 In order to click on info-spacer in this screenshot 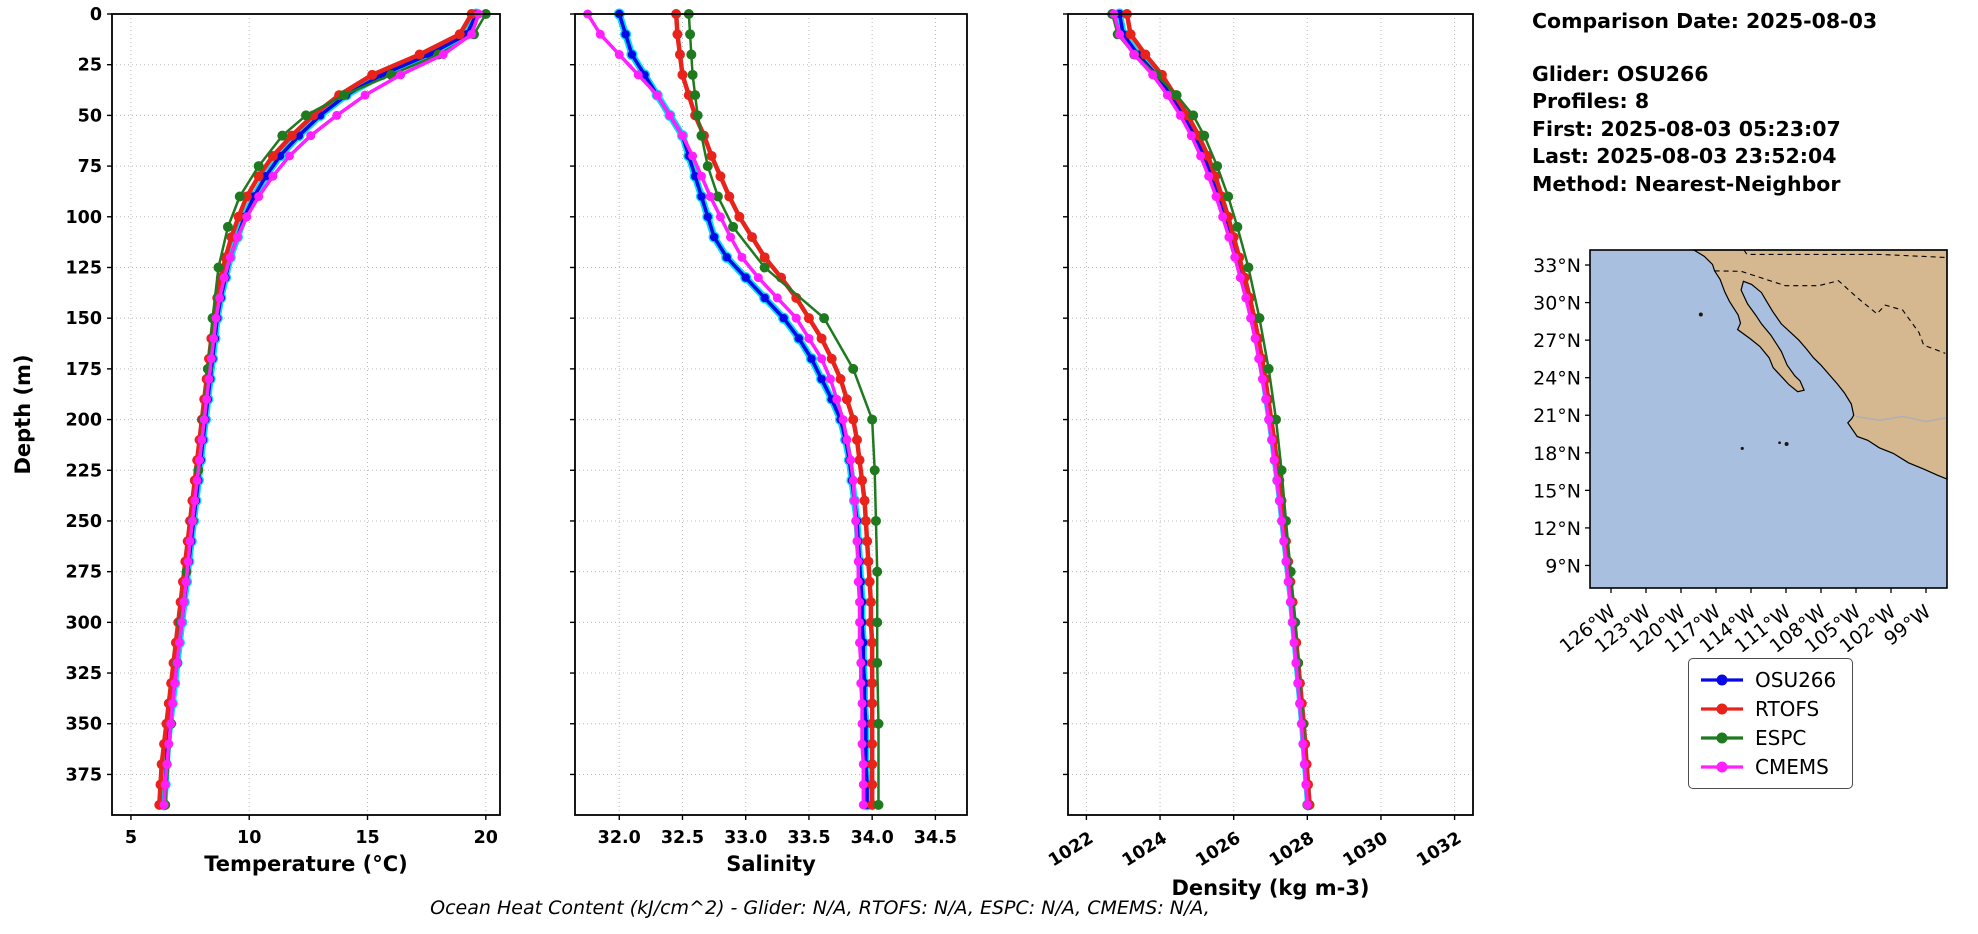, I will do `click(1755, 48)`.